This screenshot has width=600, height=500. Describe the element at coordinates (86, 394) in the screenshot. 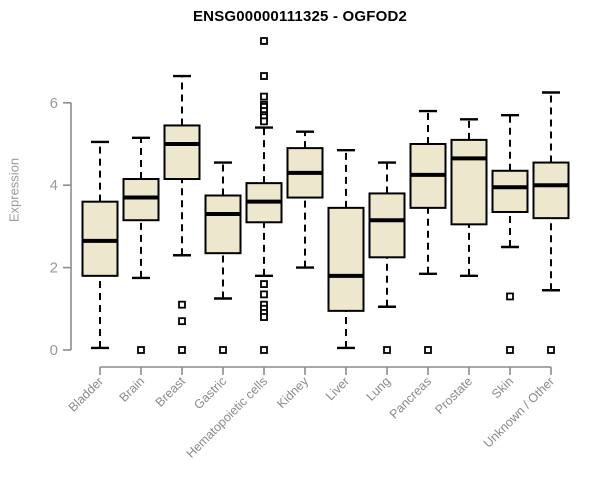

I see `x-category-label: Bladder` at that location.